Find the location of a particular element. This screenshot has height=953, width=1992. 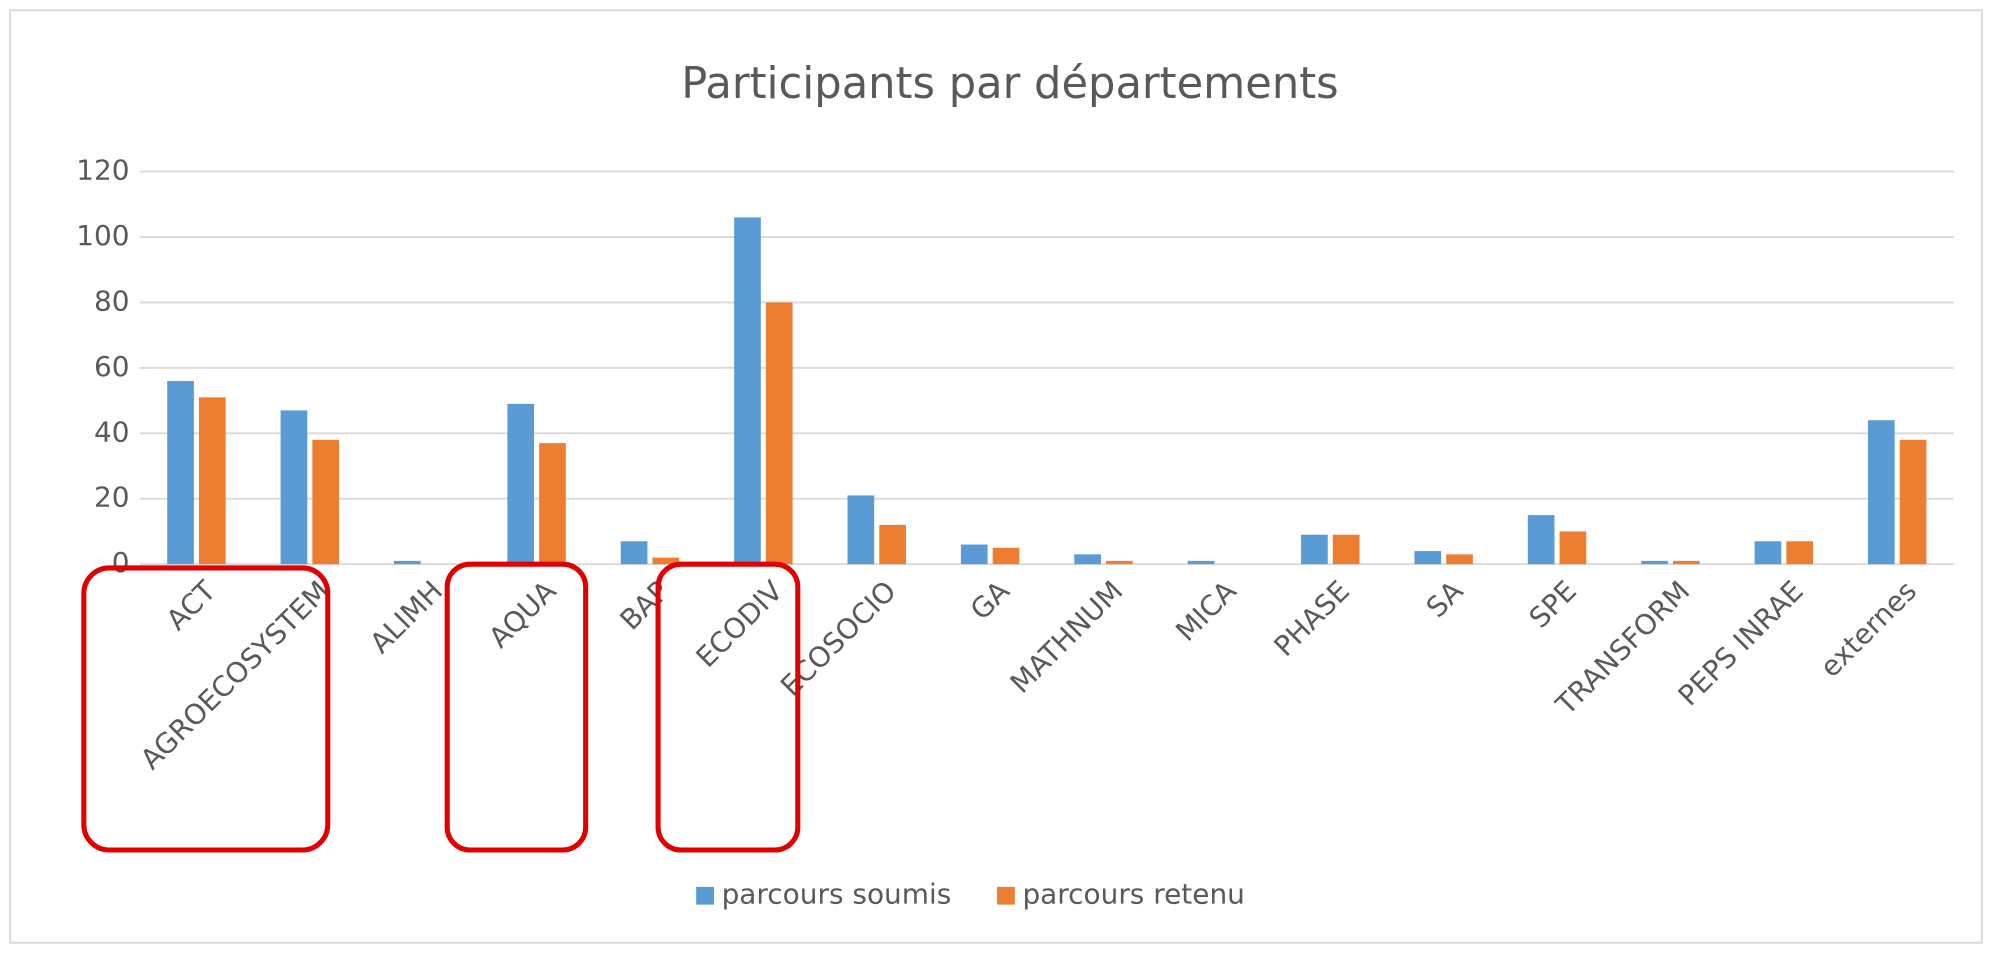

y-tick-label: 120 is located at coordinates (102, 170).